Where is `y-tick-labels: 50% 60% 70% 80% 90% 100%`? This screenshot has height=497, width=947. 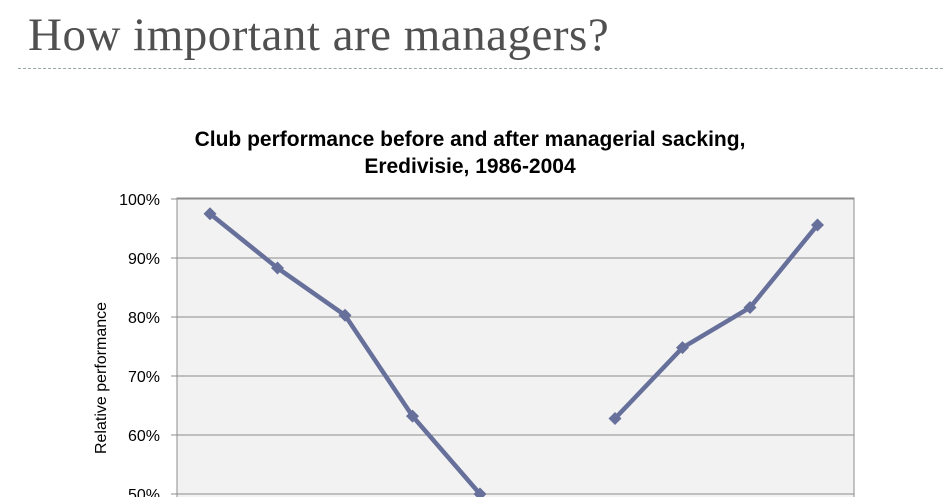
y-tick-labels: 50% 60% 70% 80% 90% 100% is located at coordinates (139, 344).